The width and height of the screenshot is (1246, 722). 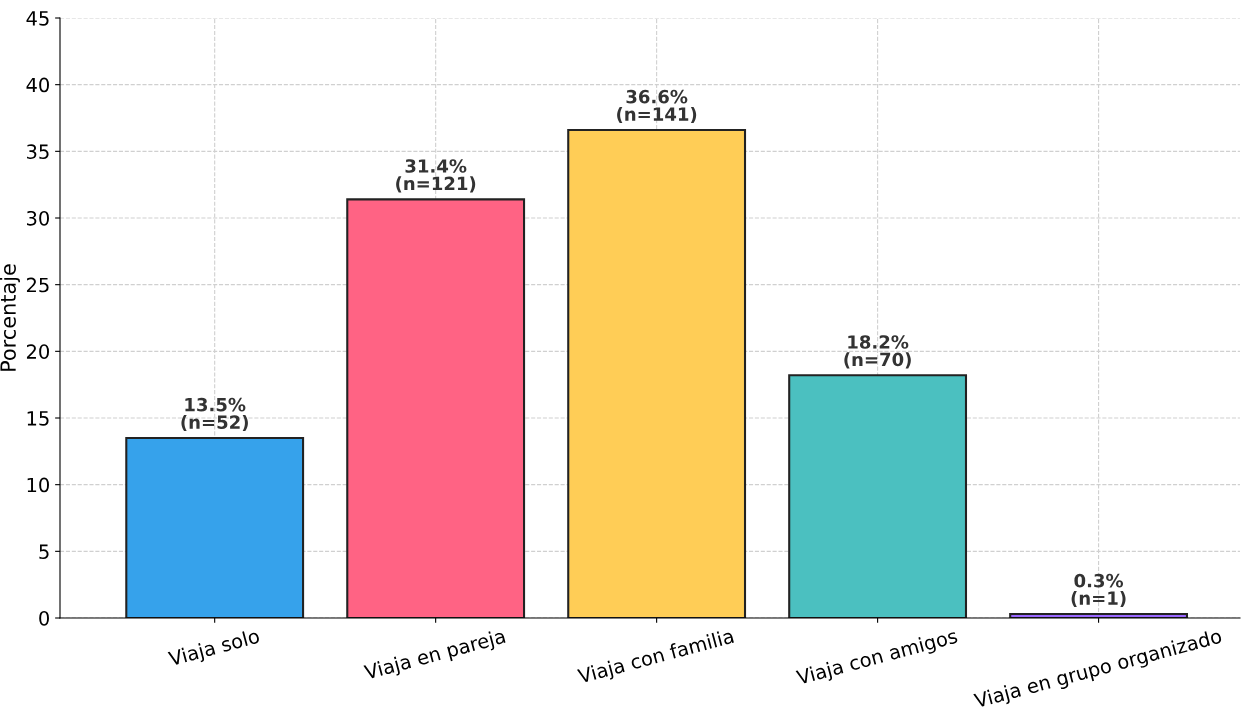 I want to click on y-tick-label: 5, so click(x=44, y=551).